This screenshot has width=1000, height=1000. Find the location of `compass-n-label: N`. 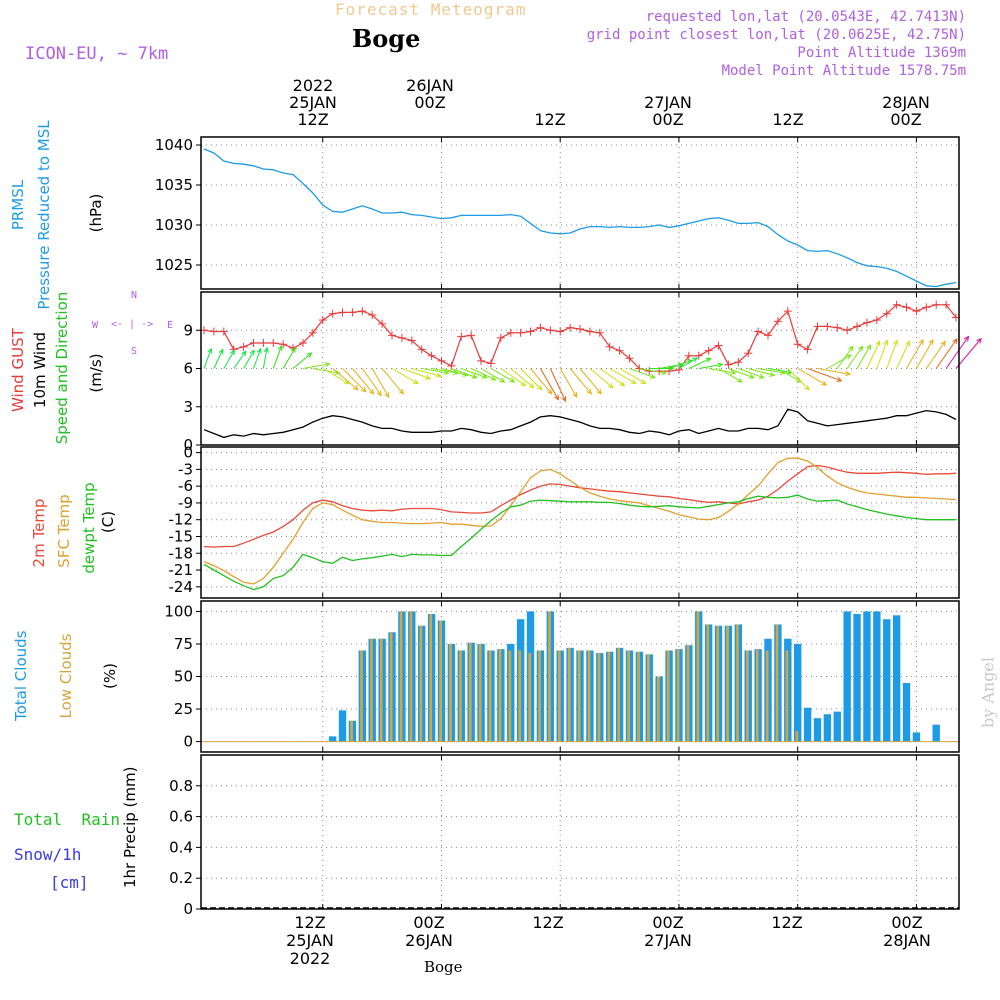

compass-n-label: N is located at coordinates (134, 295).